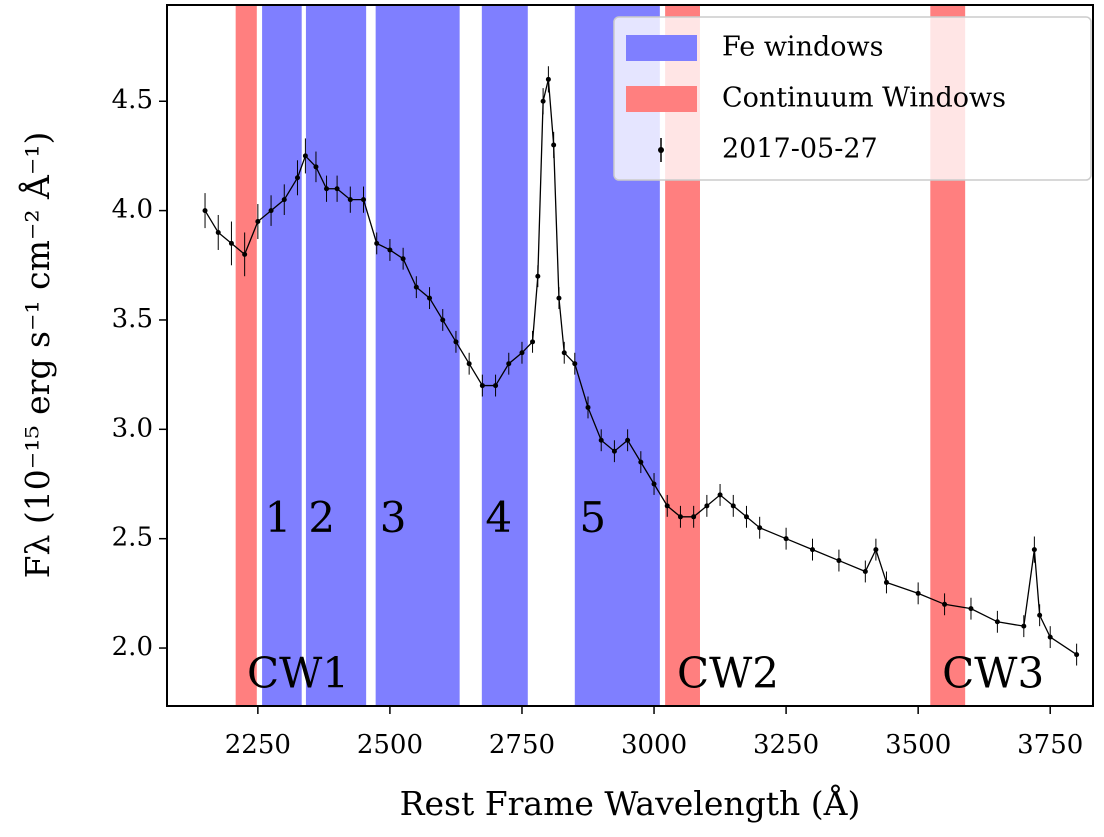 This screenshot has width=1104, height=837. I want to click on annotation: CW1, so click(298, 672).